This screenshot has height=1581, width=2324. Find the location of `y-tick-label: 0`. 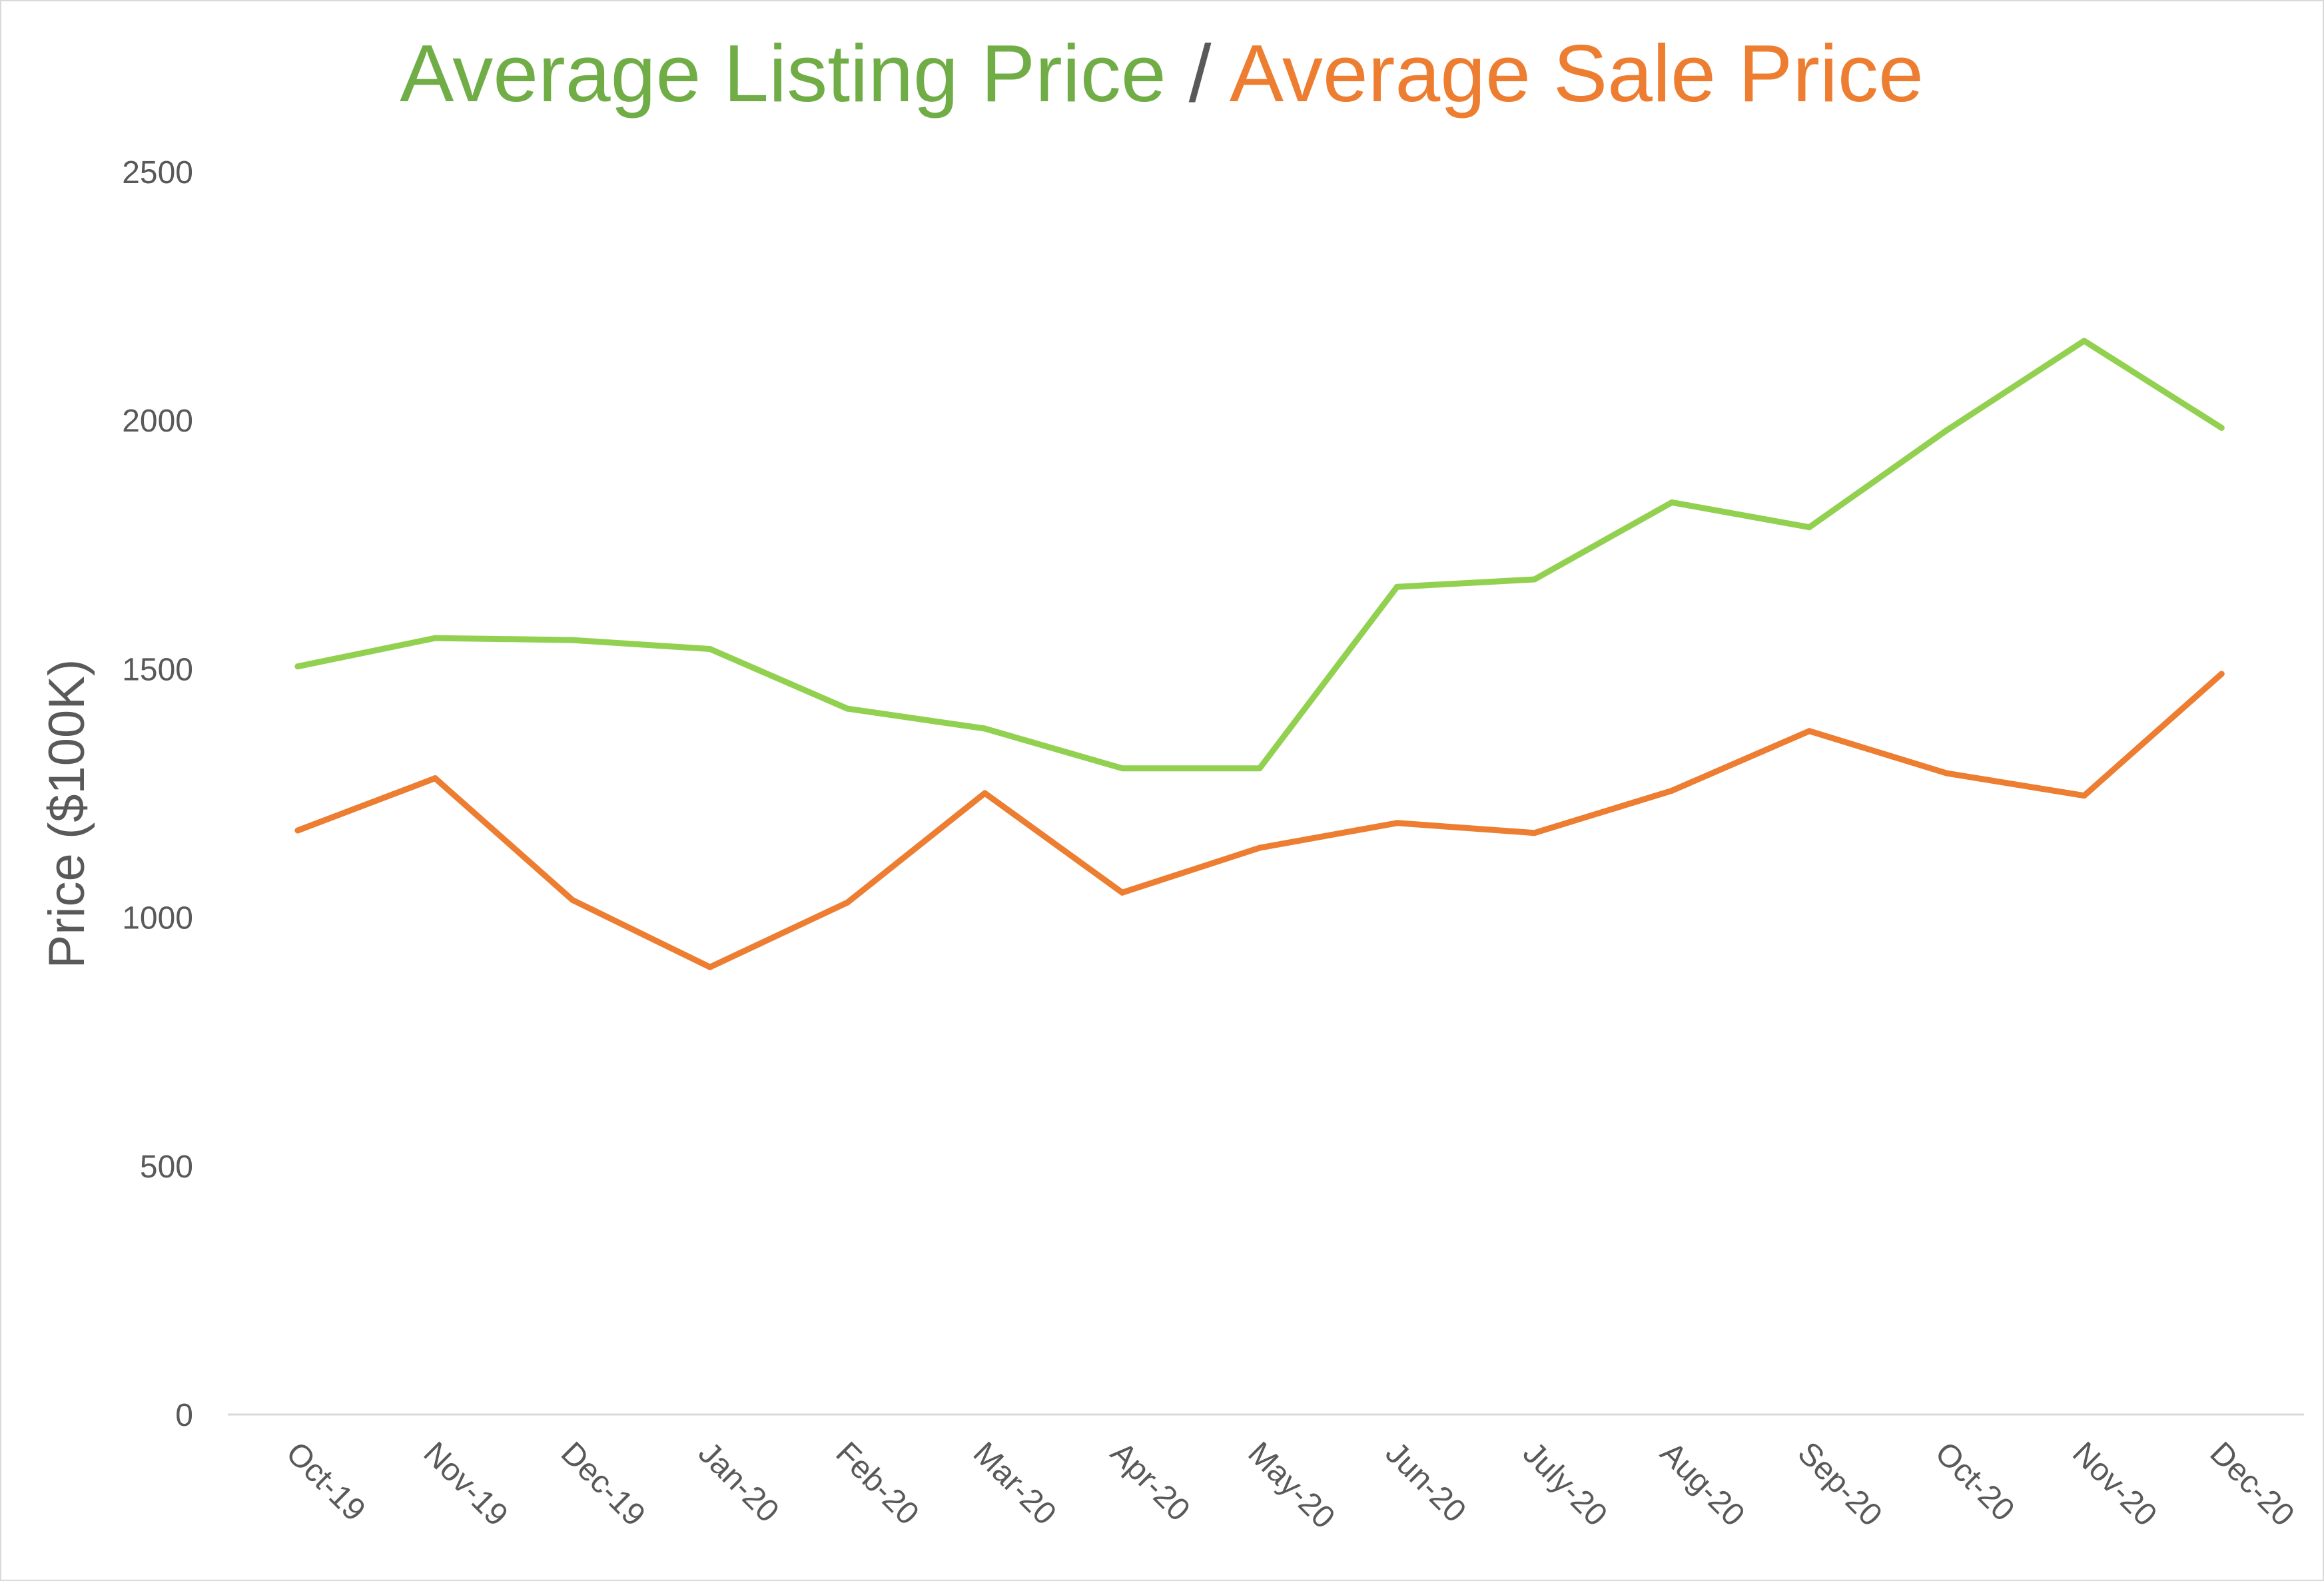

y-tick-label: 0 is located at coordinates (184, 1416).